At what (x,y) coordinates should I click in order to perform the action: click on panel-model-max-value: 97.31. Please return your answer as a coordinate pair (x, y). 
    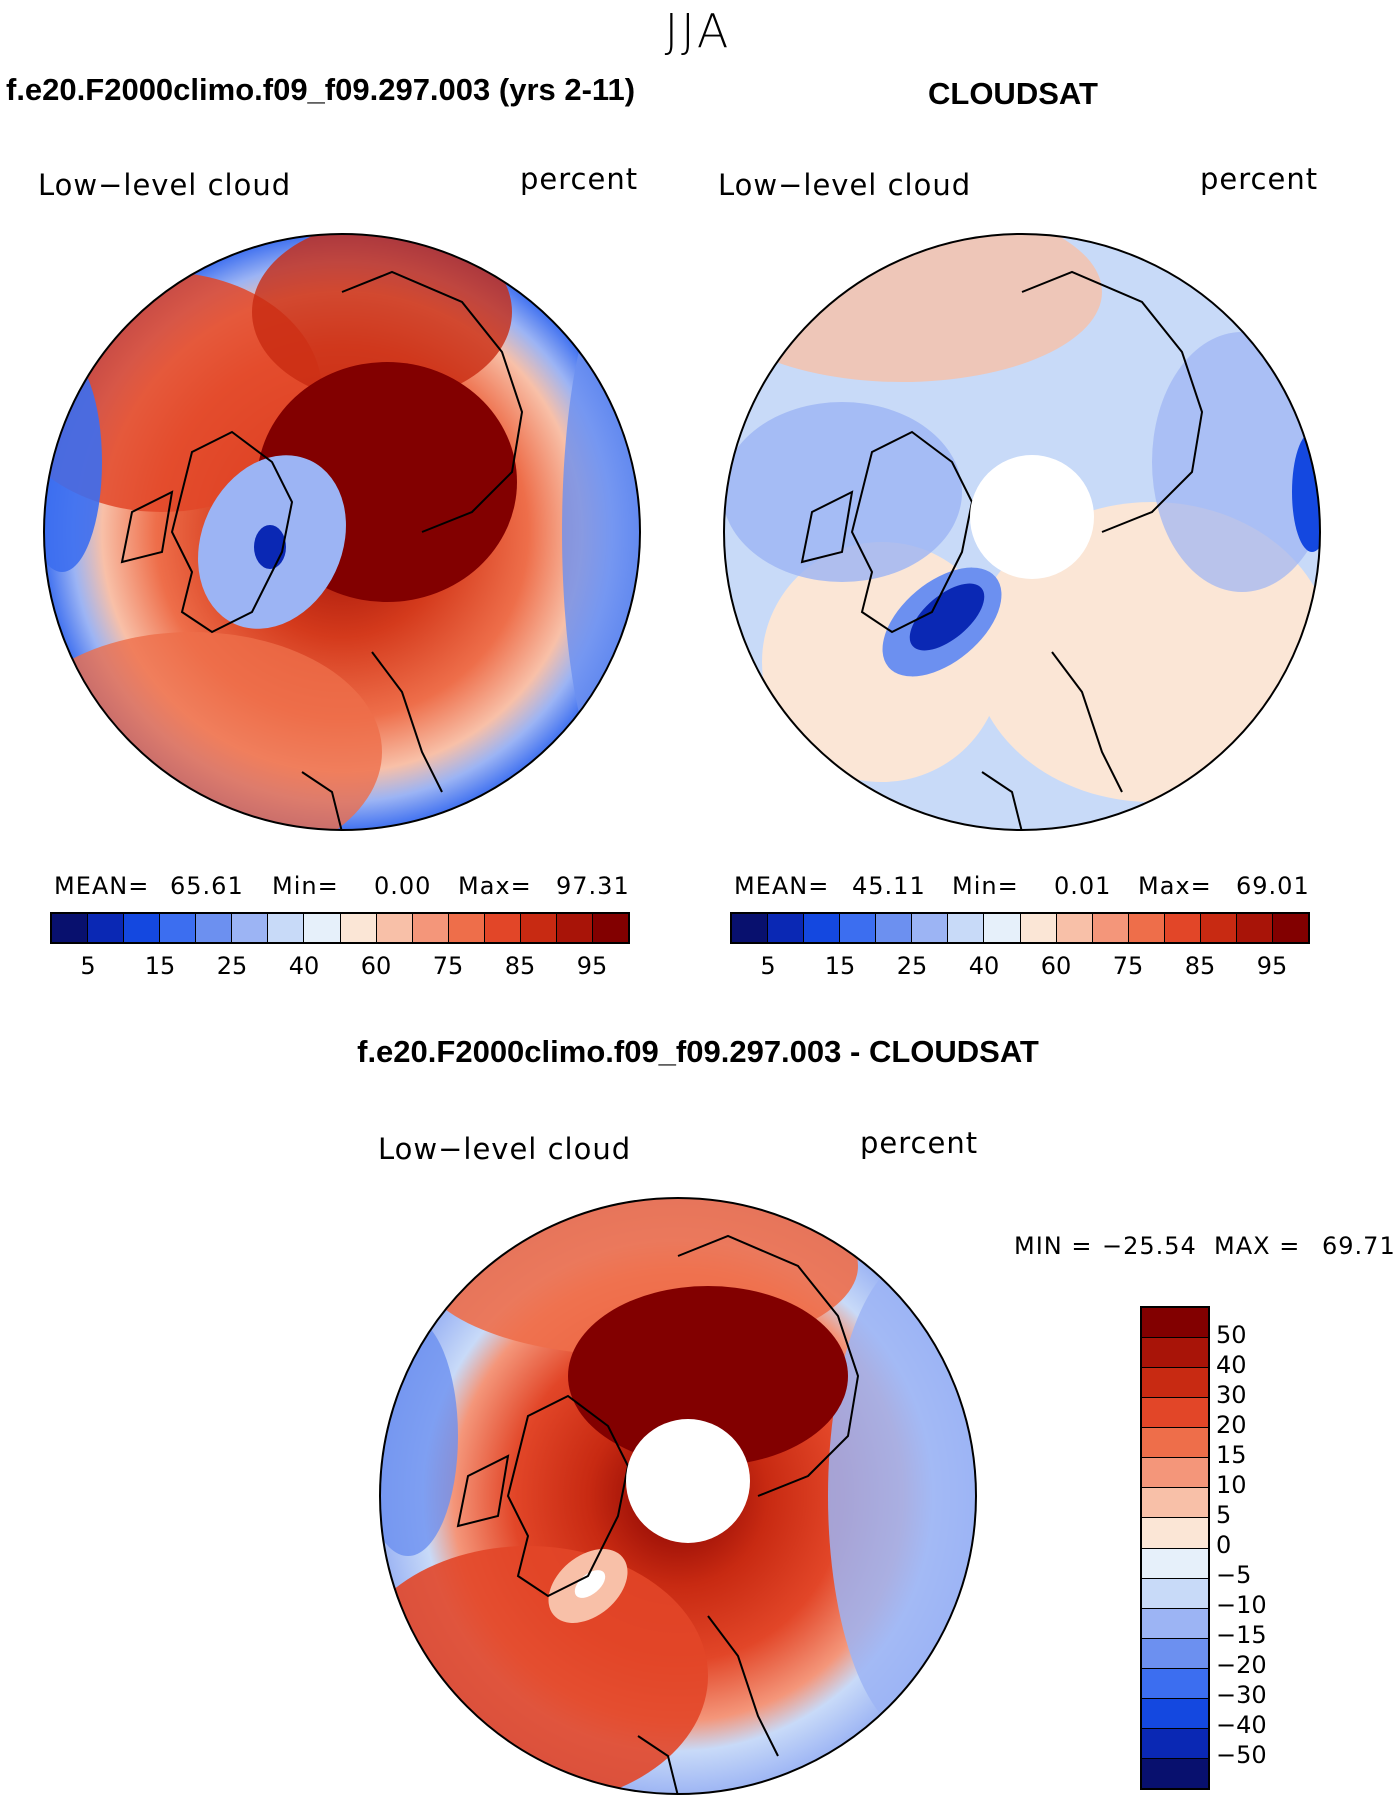
    Looking at the image, I should click on (593, 886).